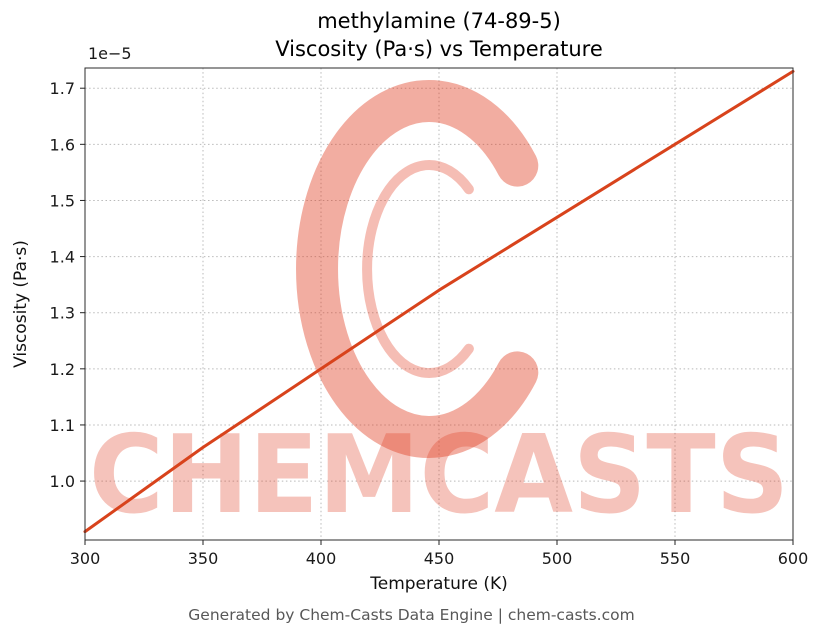 The image size is (823, 644). I want to click on y-tick-label: 1.1, so click(62, 425).